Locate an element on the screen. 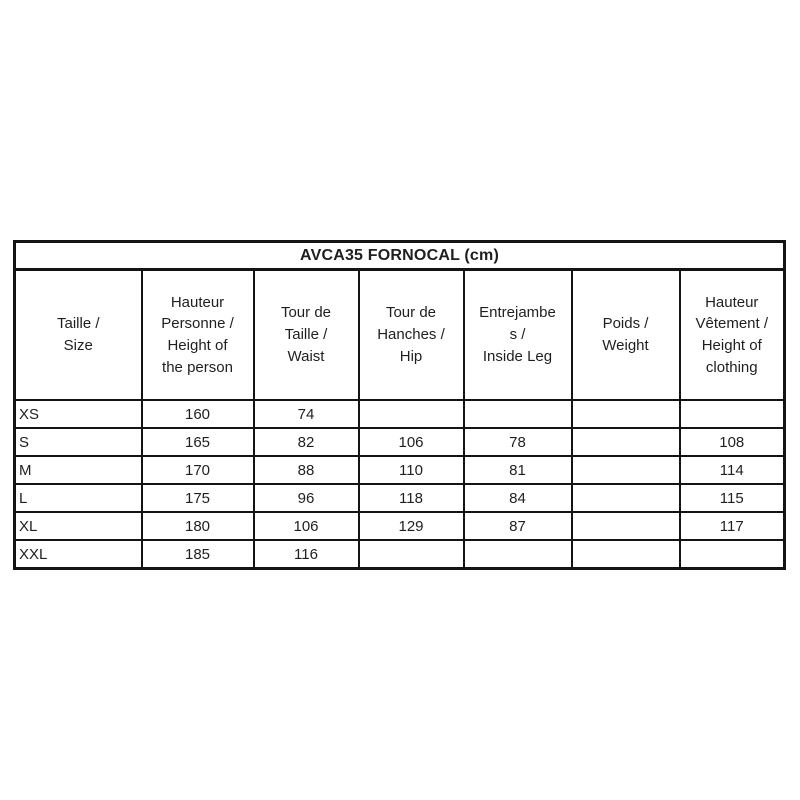  cell-size: XL is located at coordinates (78, 526).